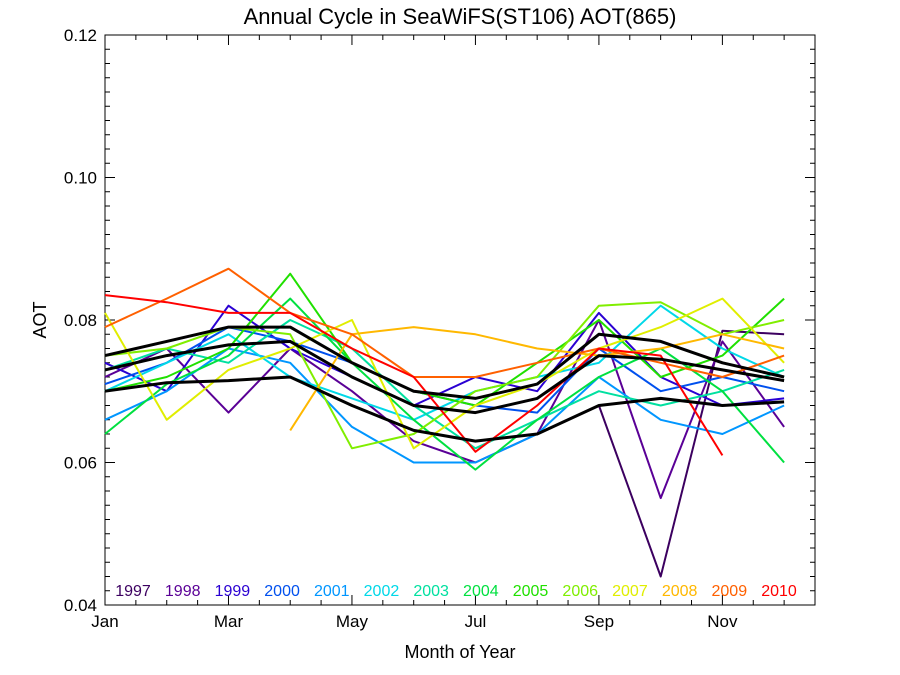 This screenshot has width=900, height=675. Describe the element at coordinates (133, 591) in the screenshot. I see `legend-item-1997: 1997` at that location.